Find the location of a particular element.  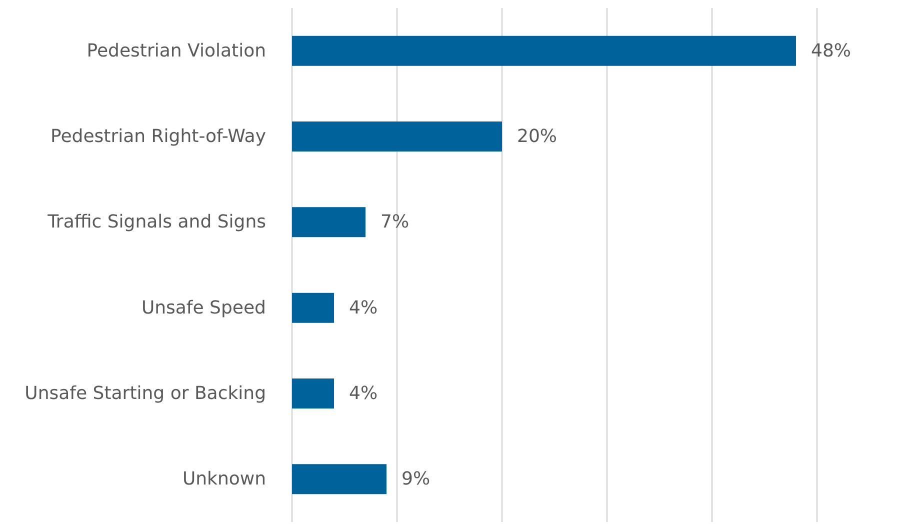

data-label: 9% is located at coordinates (416, 479).